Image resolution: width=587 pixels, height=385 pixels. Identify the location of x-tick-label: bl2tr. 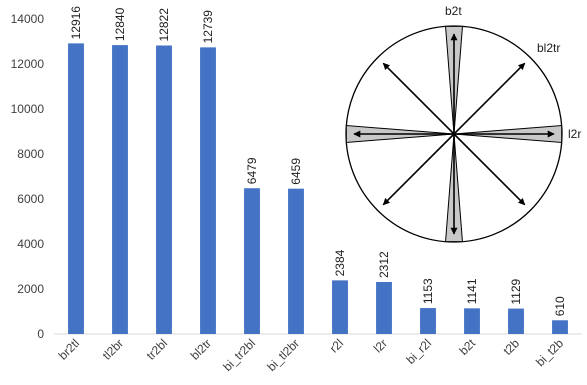
(201, 349).